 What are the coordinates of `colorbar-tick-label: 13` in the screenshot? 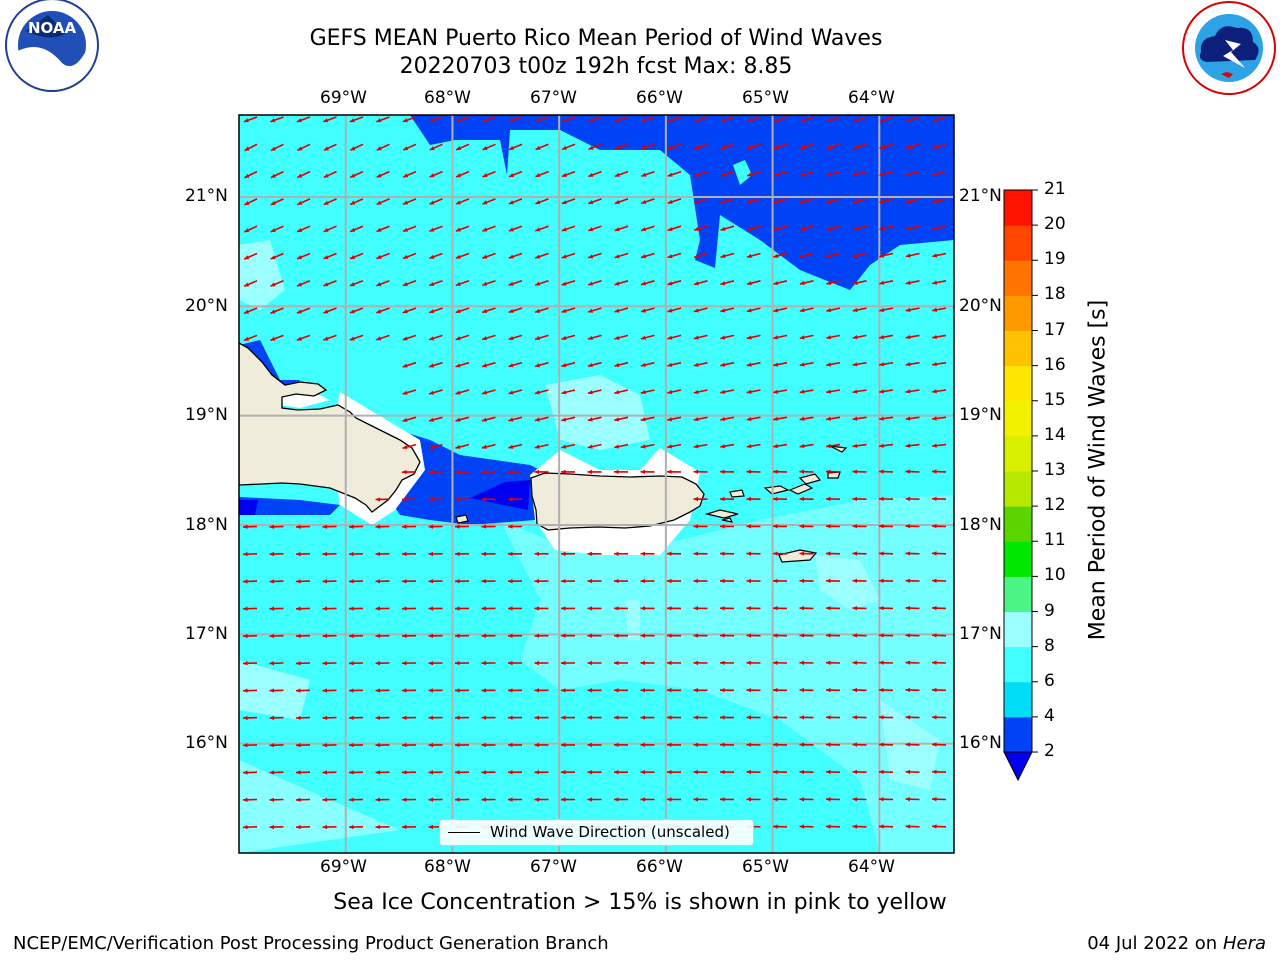 It's located at (1055, 470).